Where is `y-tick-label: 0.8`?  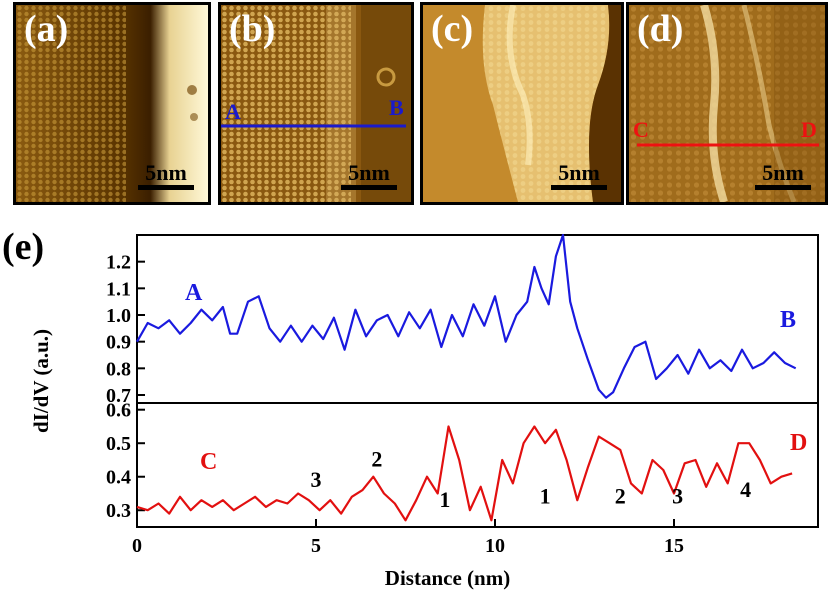 y-tick-label: 0.8 is located at coordinates (118, 369).